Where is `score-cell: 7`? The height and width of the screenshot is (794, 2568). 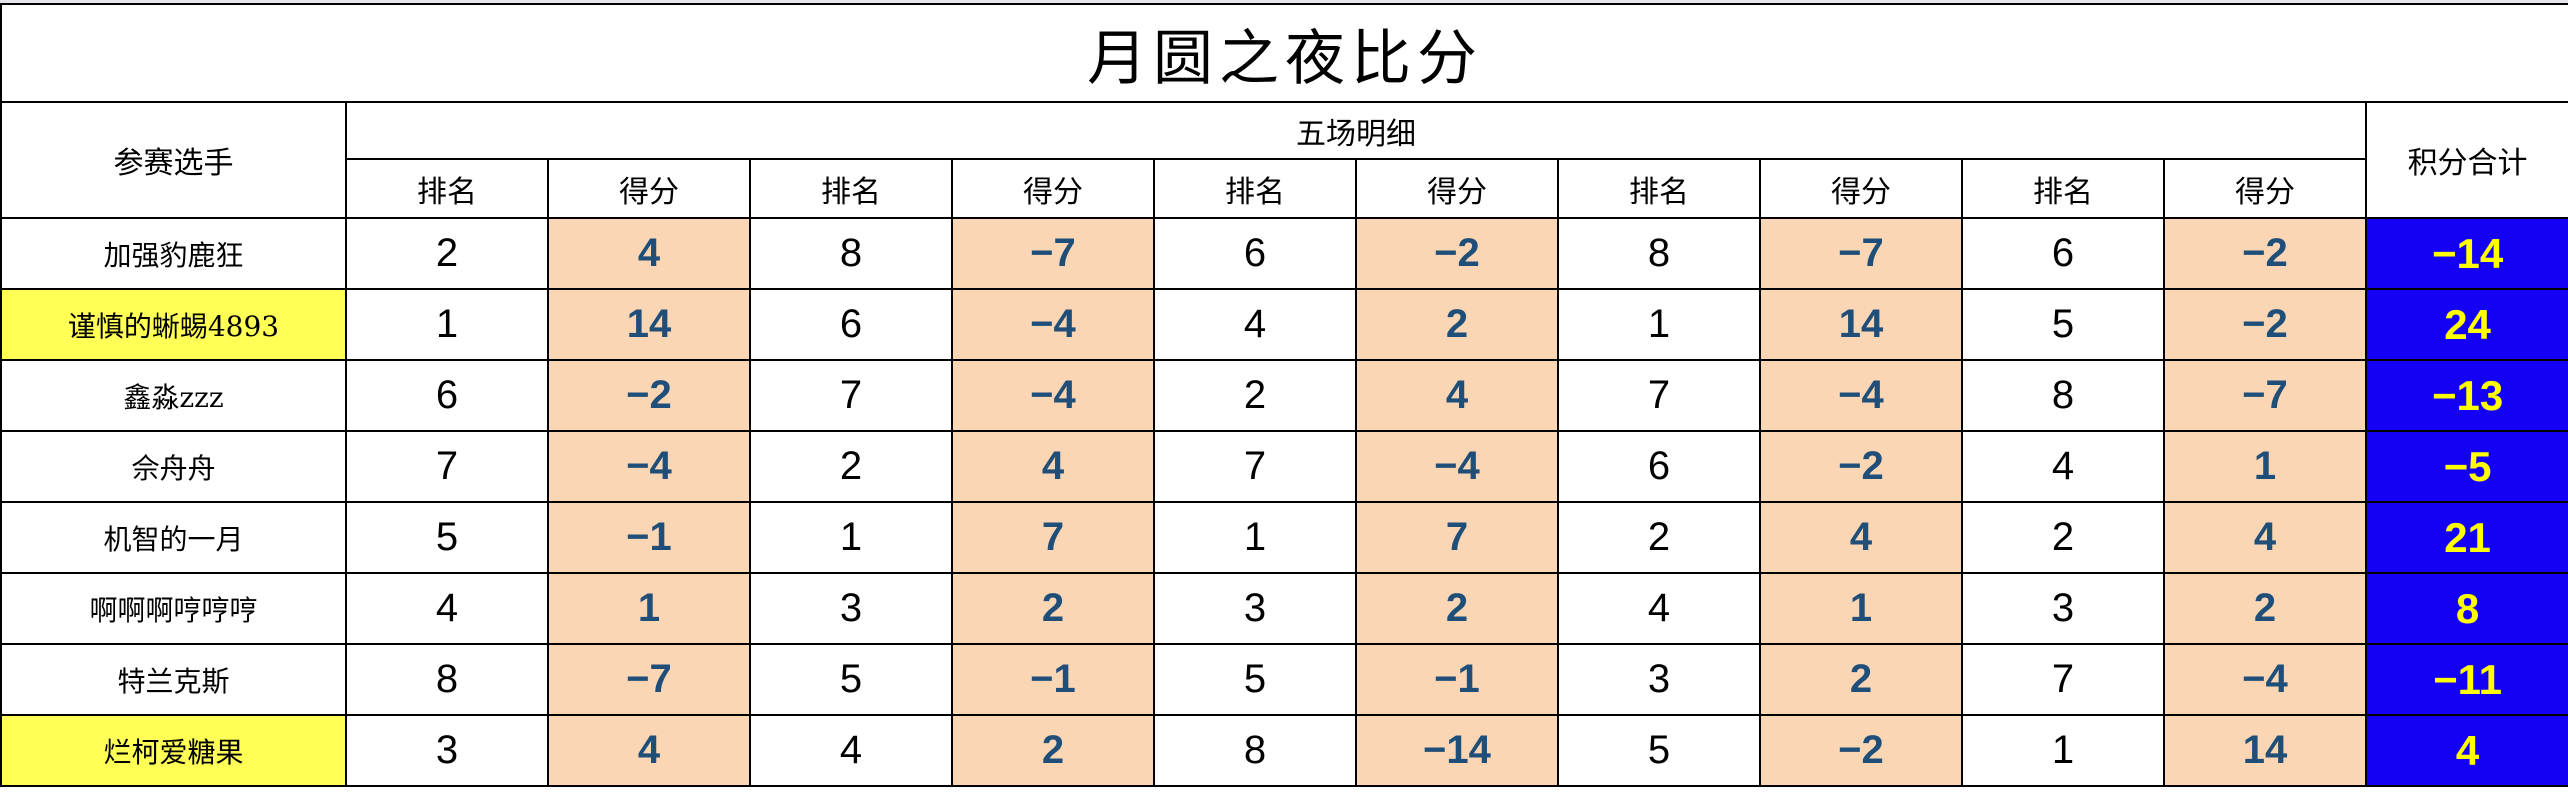 score-cell: 7 is located at coordinates (1053, 537).